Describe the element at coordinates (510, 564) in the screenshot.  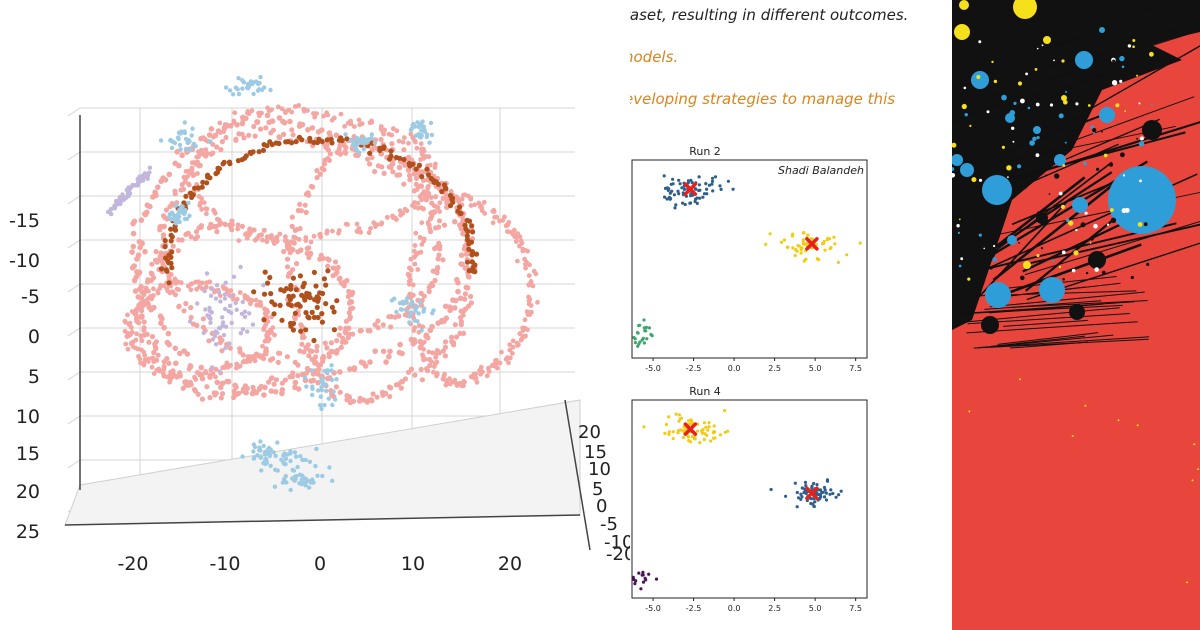
I see `x-tick-label: 20` at that location.